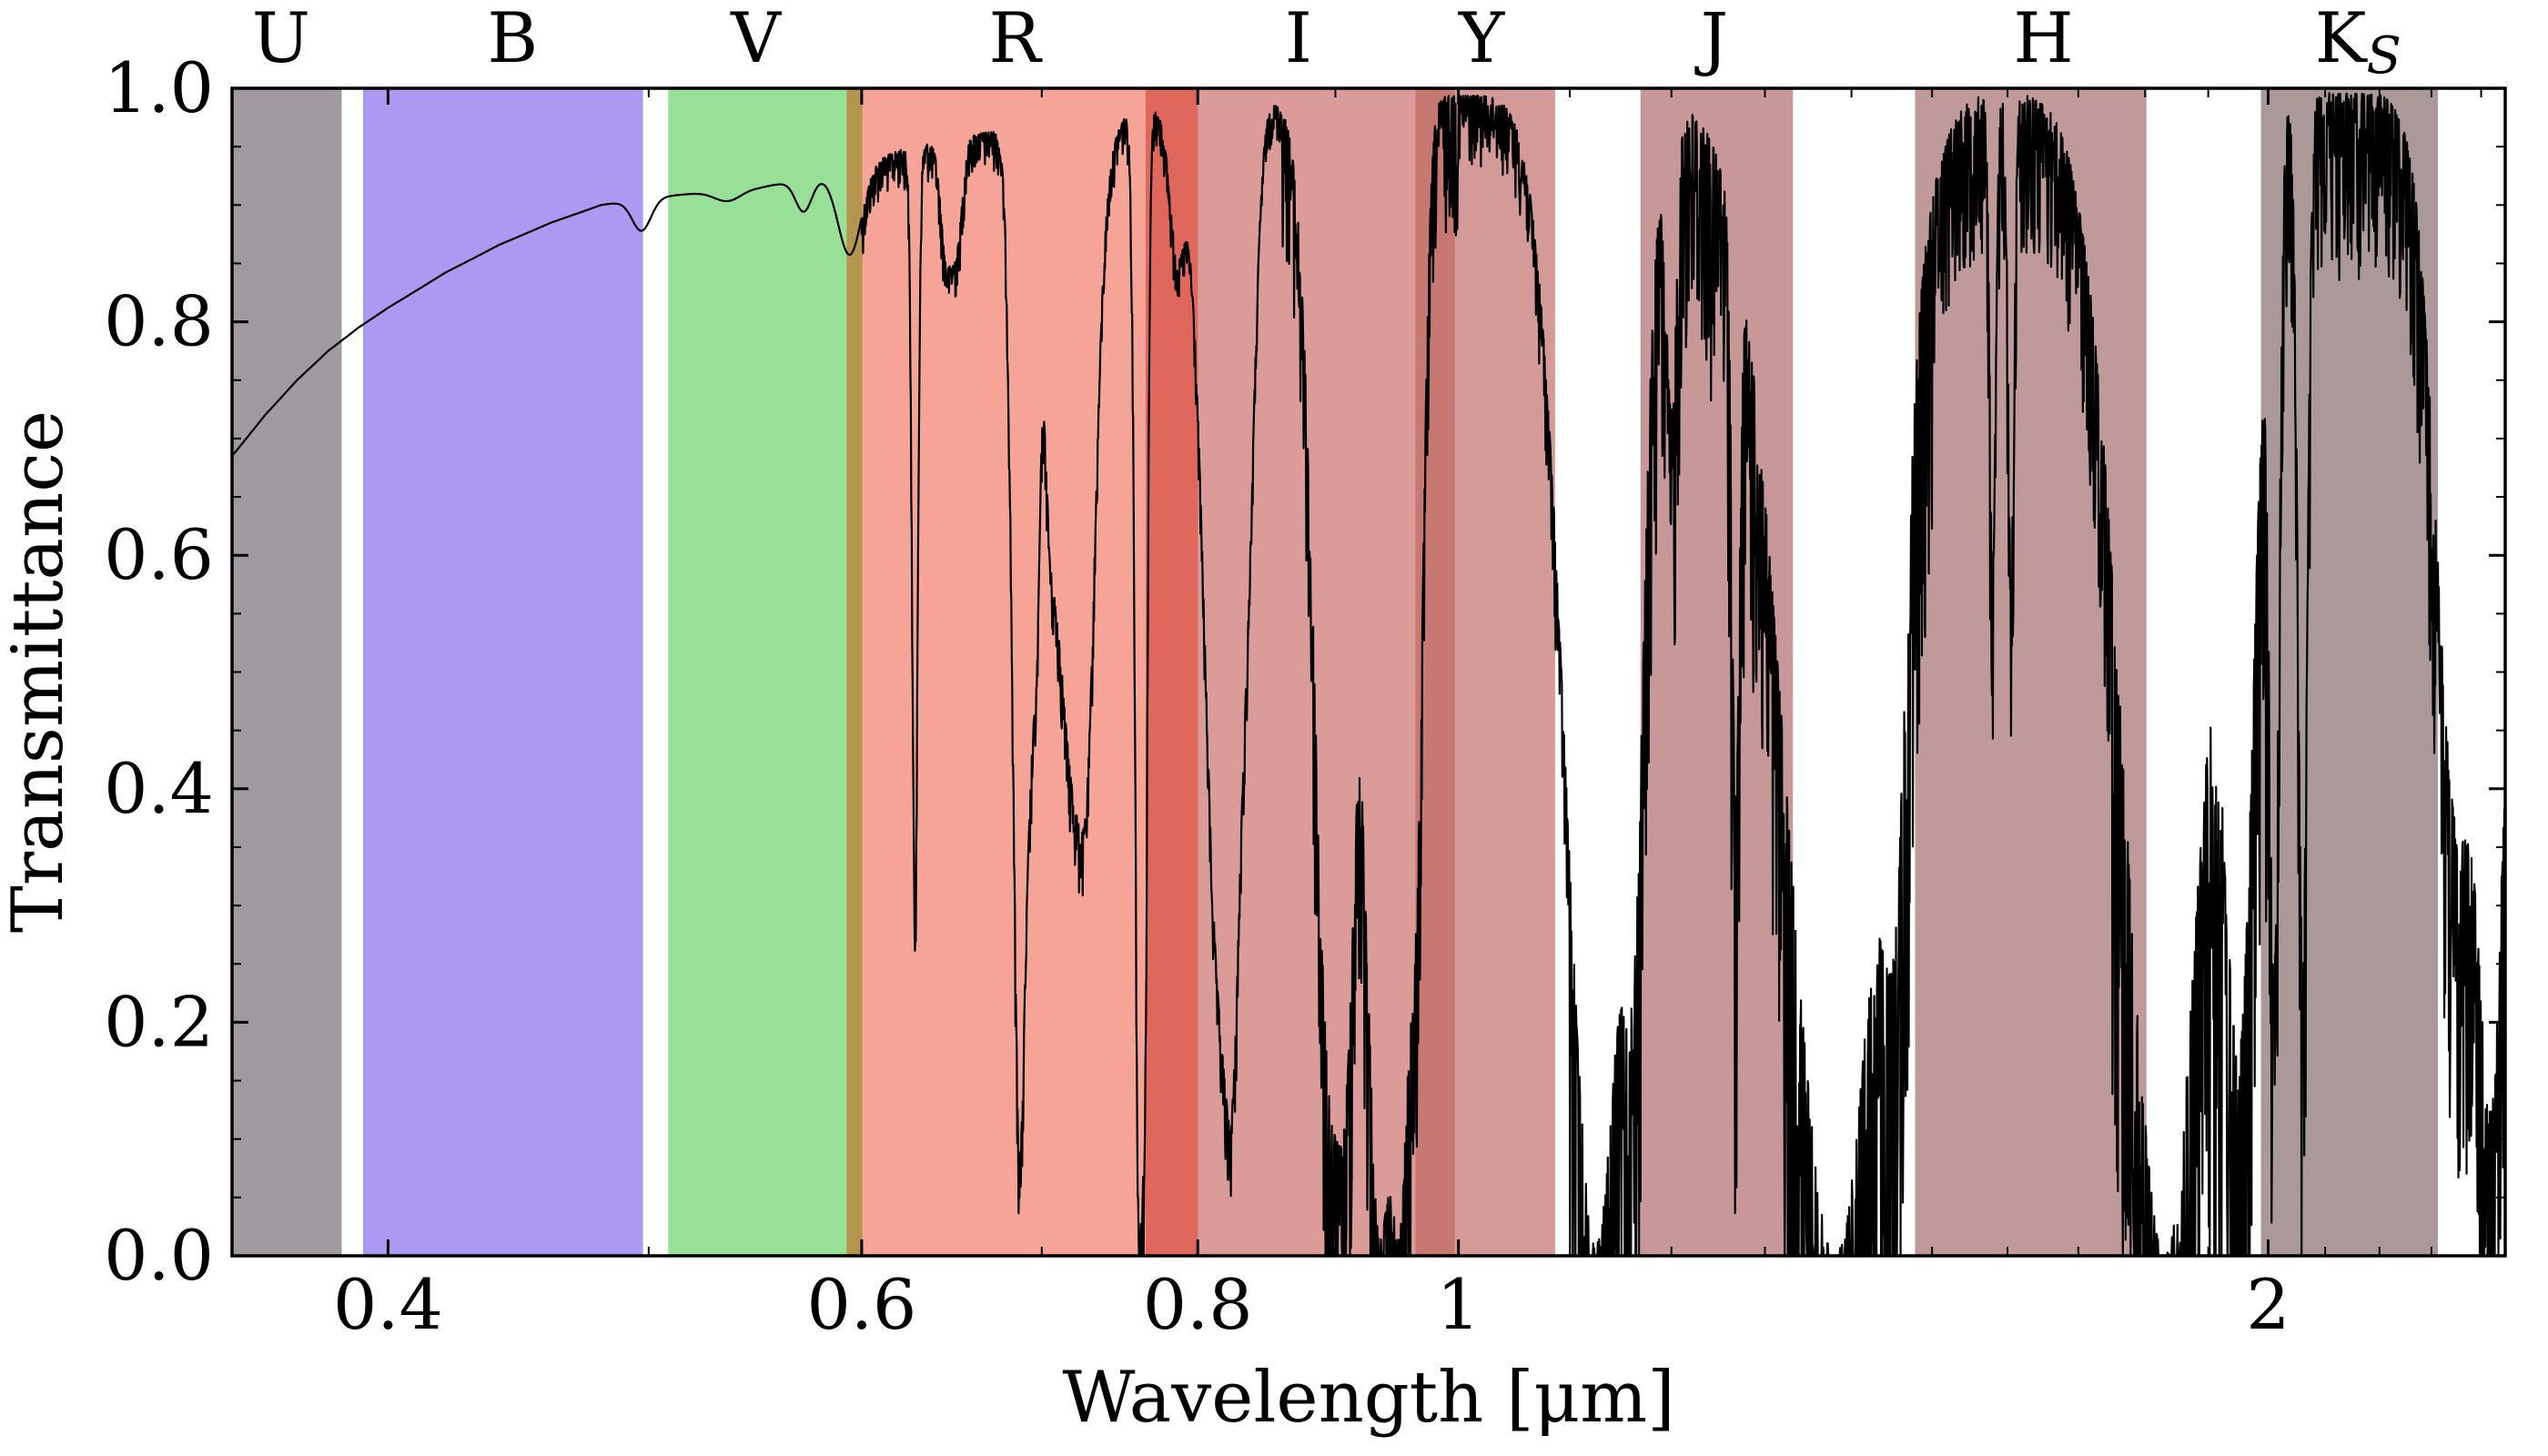  Describe the element at coordinates (861, 1305) in the screenshot. I see `x-tick-label: 0.6` at that location.